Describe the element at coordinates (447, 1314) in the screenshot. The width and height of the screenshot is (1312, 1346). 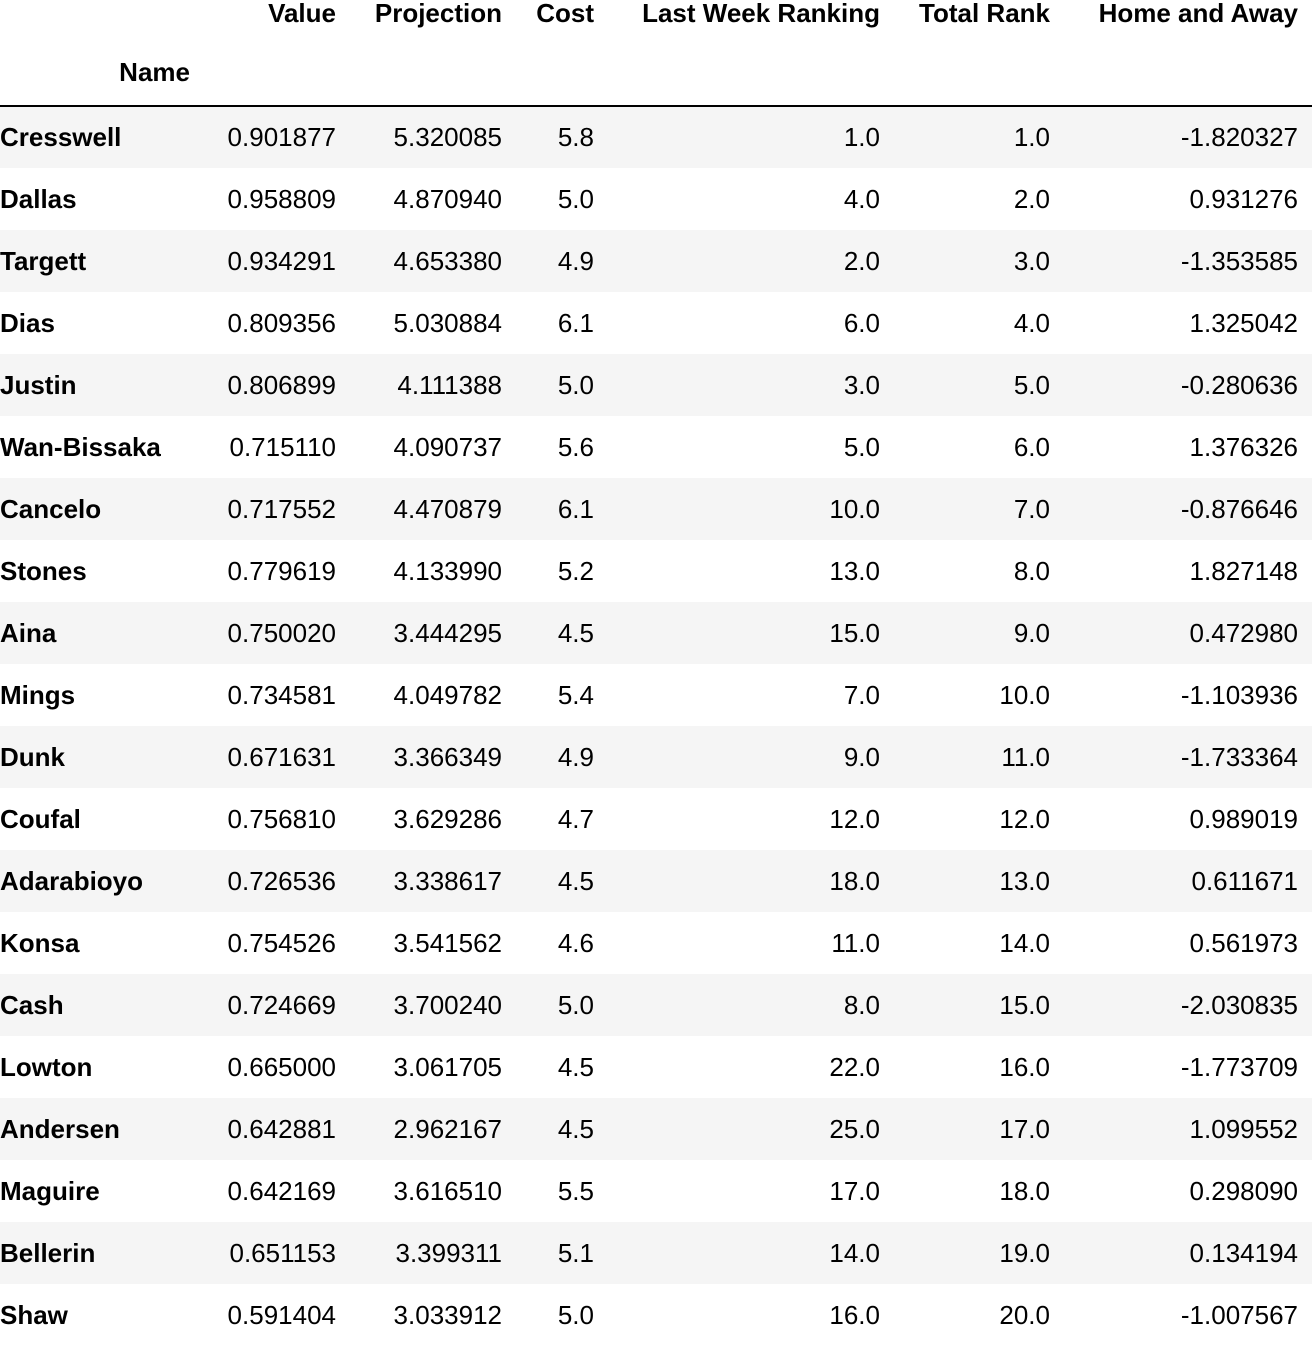
I see `cell-projection: 3.033912` at that location.